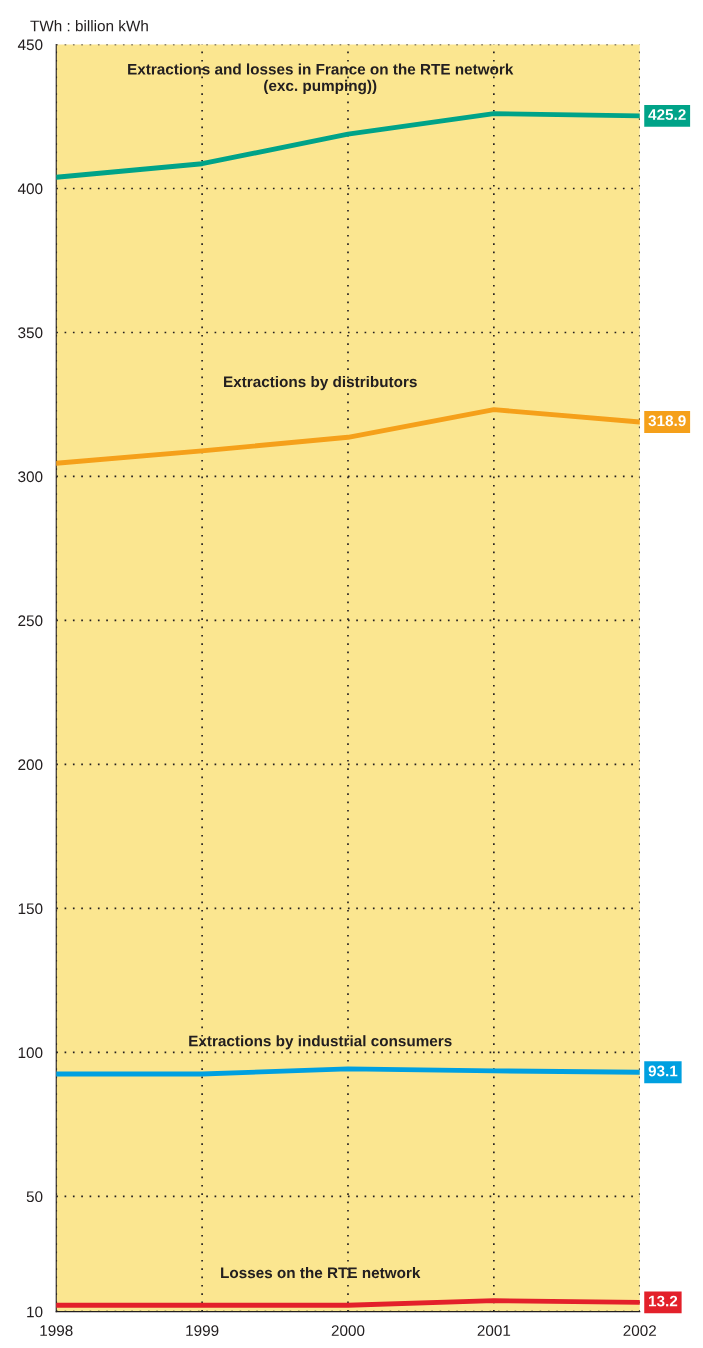 The image size is (703, 1348). What do you see at coordinates (320, 383) in the screenshot?
I see `text: Extractions by distributors` at bounding box center [320, 383].